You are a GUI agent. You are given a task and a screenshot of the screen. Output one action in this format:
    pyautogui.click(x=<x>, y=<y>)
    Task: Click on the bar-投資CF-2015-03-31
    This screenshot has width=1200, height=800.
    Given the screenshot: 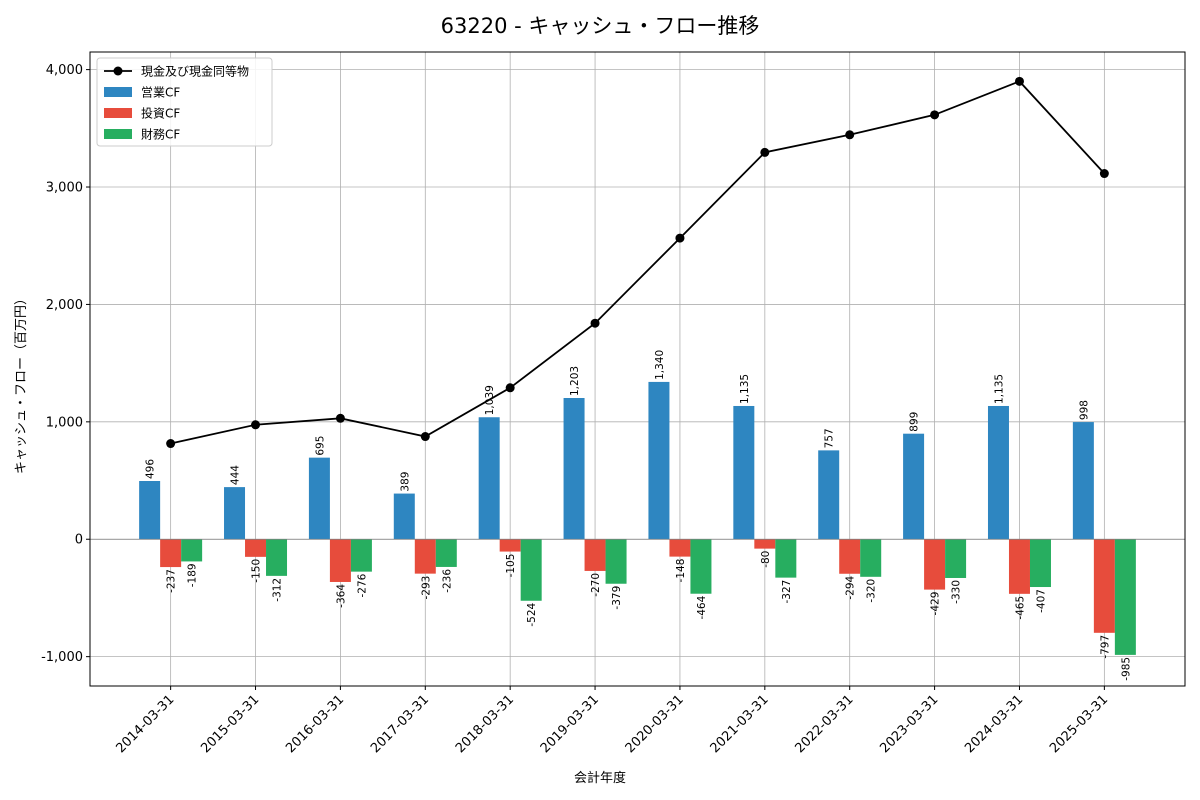 What is the action you would take?
    pyautogui.click(x=256, y=548)
    